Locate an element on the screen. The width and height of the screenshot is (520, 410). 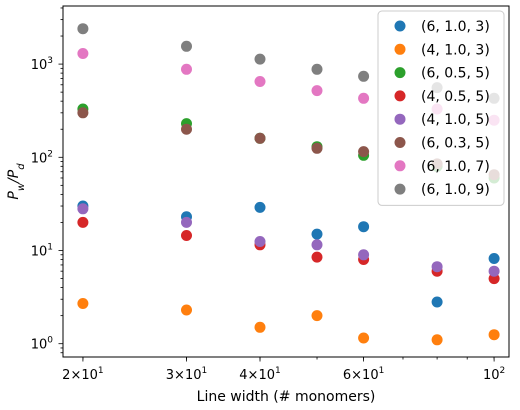
y-tick-exp: 1 is located at coordinates (50, 247).